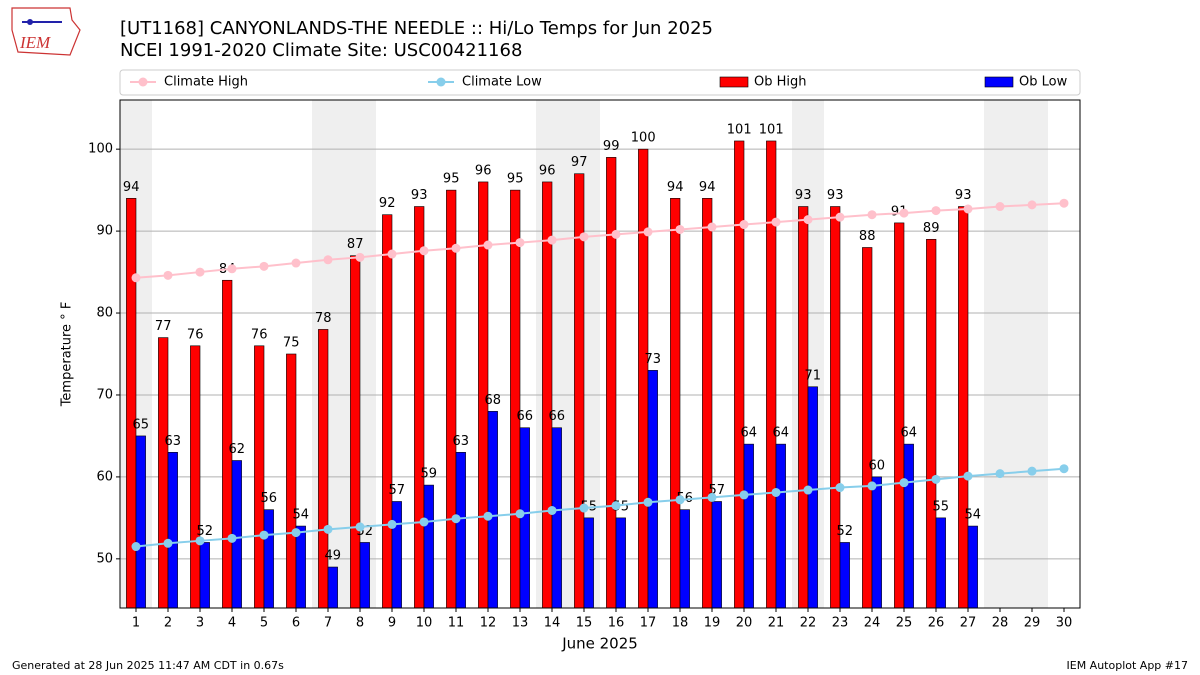 This screenshot has height=675, width=1200. Describe the element at coordinates (968, 623) in the screenshot. I see `x-tick-label: 27` at that location.